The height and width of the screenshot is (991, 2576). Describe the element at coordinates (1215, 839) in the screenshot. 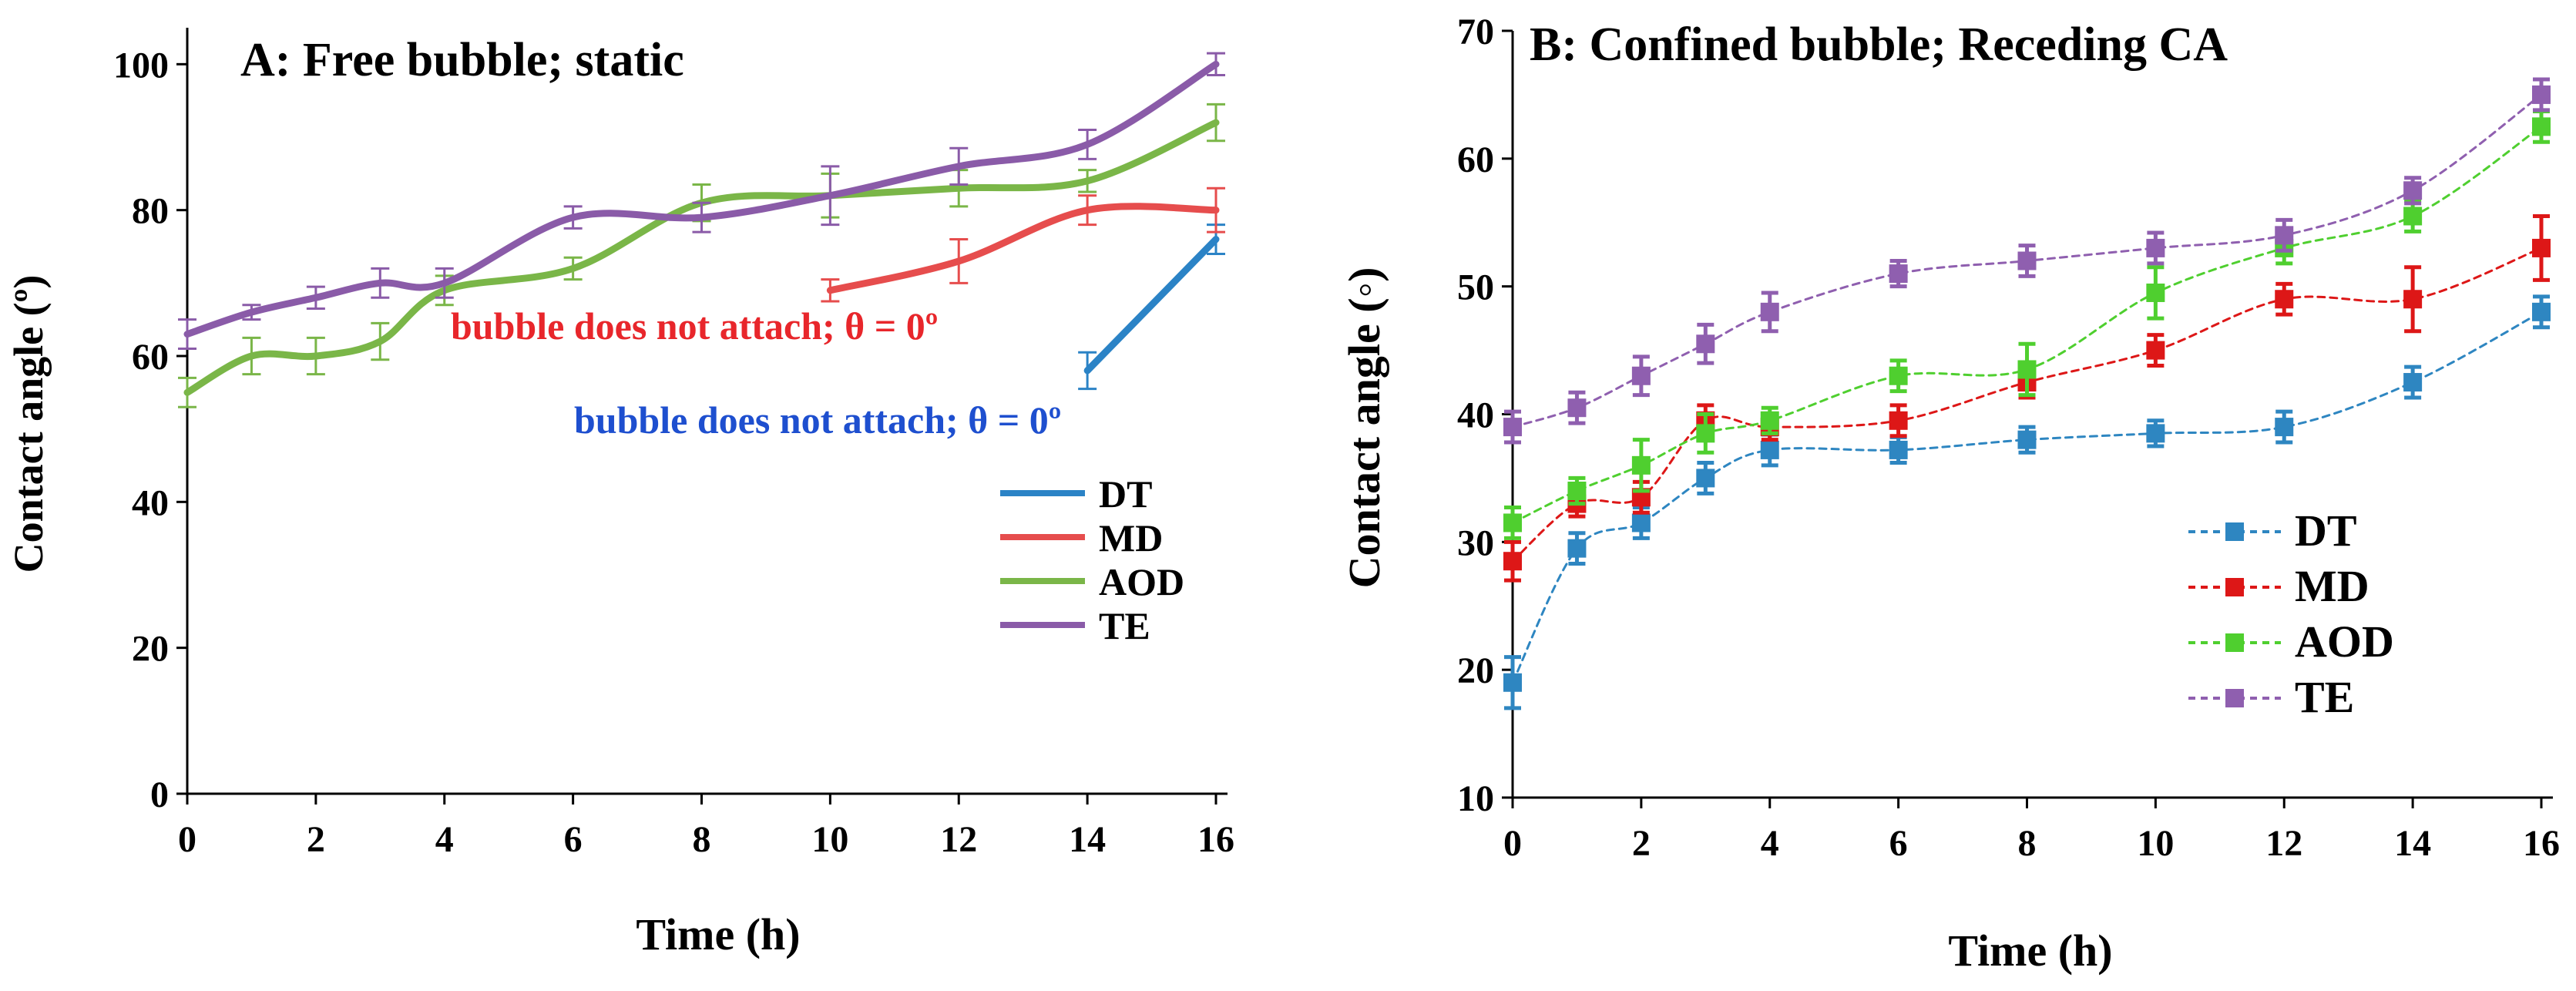

I see `panel-a-x-tick-label: 16` at that location.